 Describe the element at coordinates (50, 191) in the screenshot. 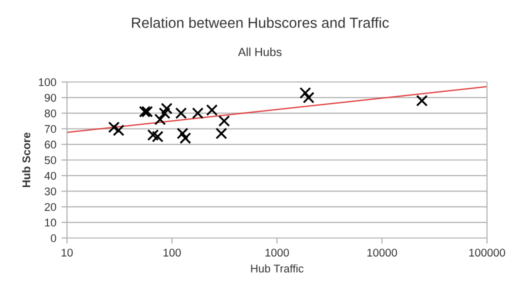

I see `y-tick-label: 30` at that location.